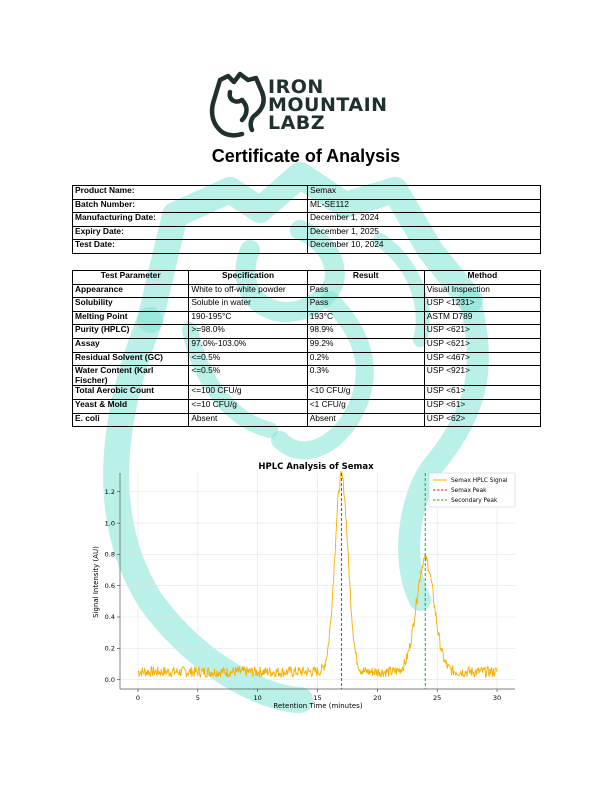  Describe the element at coordinates (365, 406) in the screenshot. I see `test-result: <1 CFU/g` at that location.